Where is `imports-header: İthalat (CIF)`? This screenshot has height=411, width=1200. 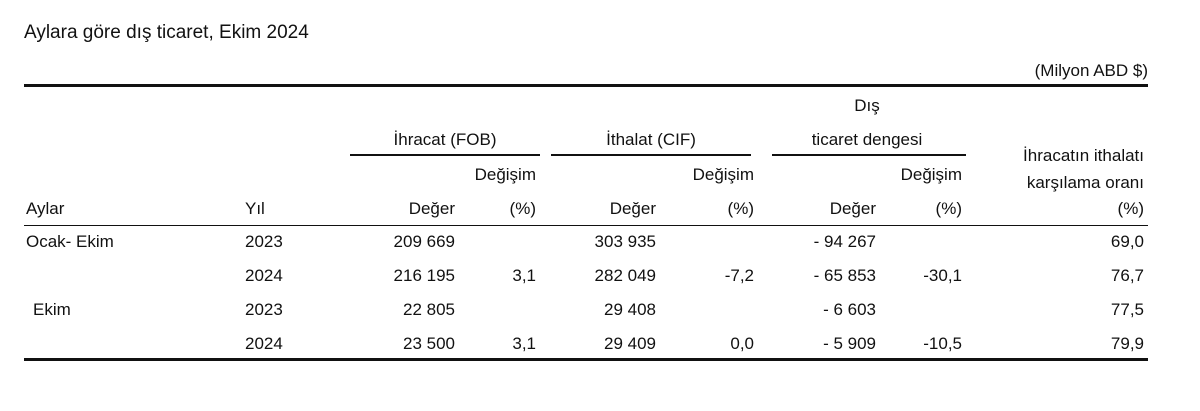
imports-header: İthalat (CIF) is located at coordinates (651, 139).